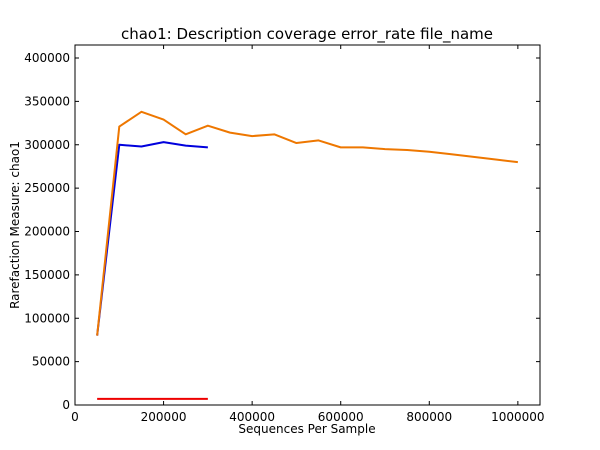 Image resolution: width=600 pixels, height=450 pixels. I want to click on x-tick-label-0: 0, so click(75, 417).